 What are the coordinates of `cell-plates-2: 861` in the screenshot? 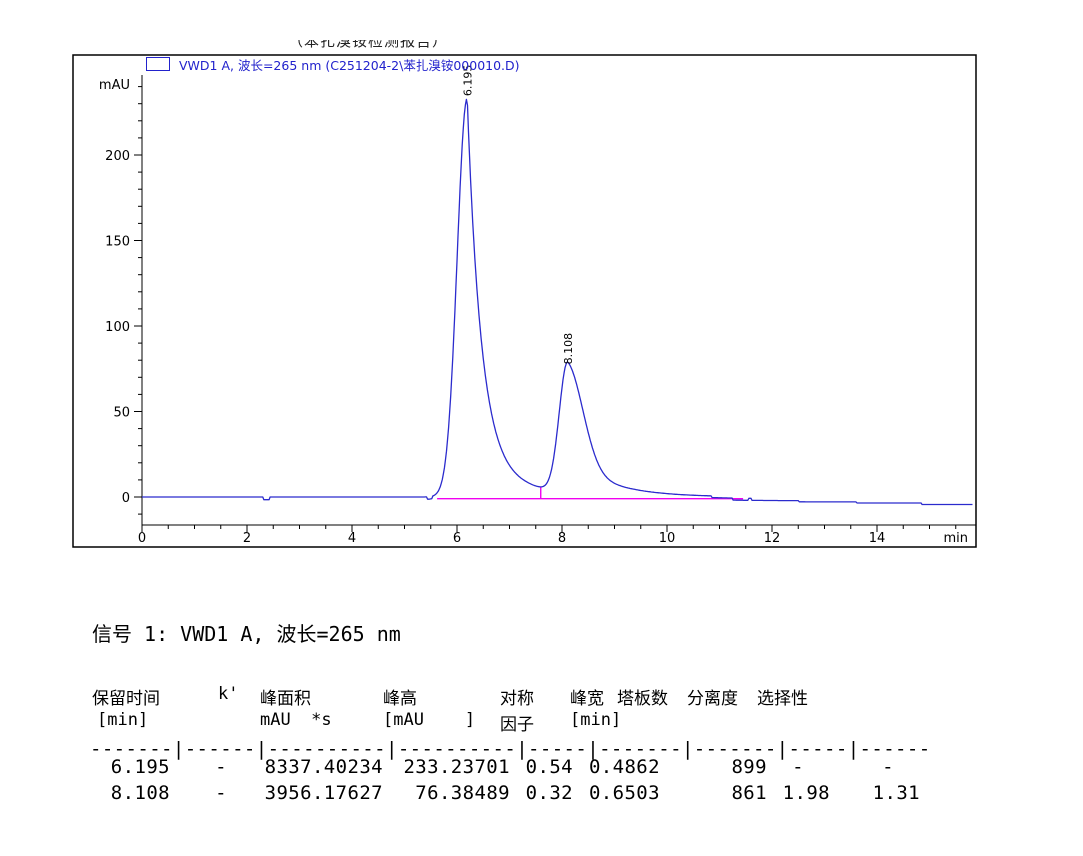 It's located at (749, 793).